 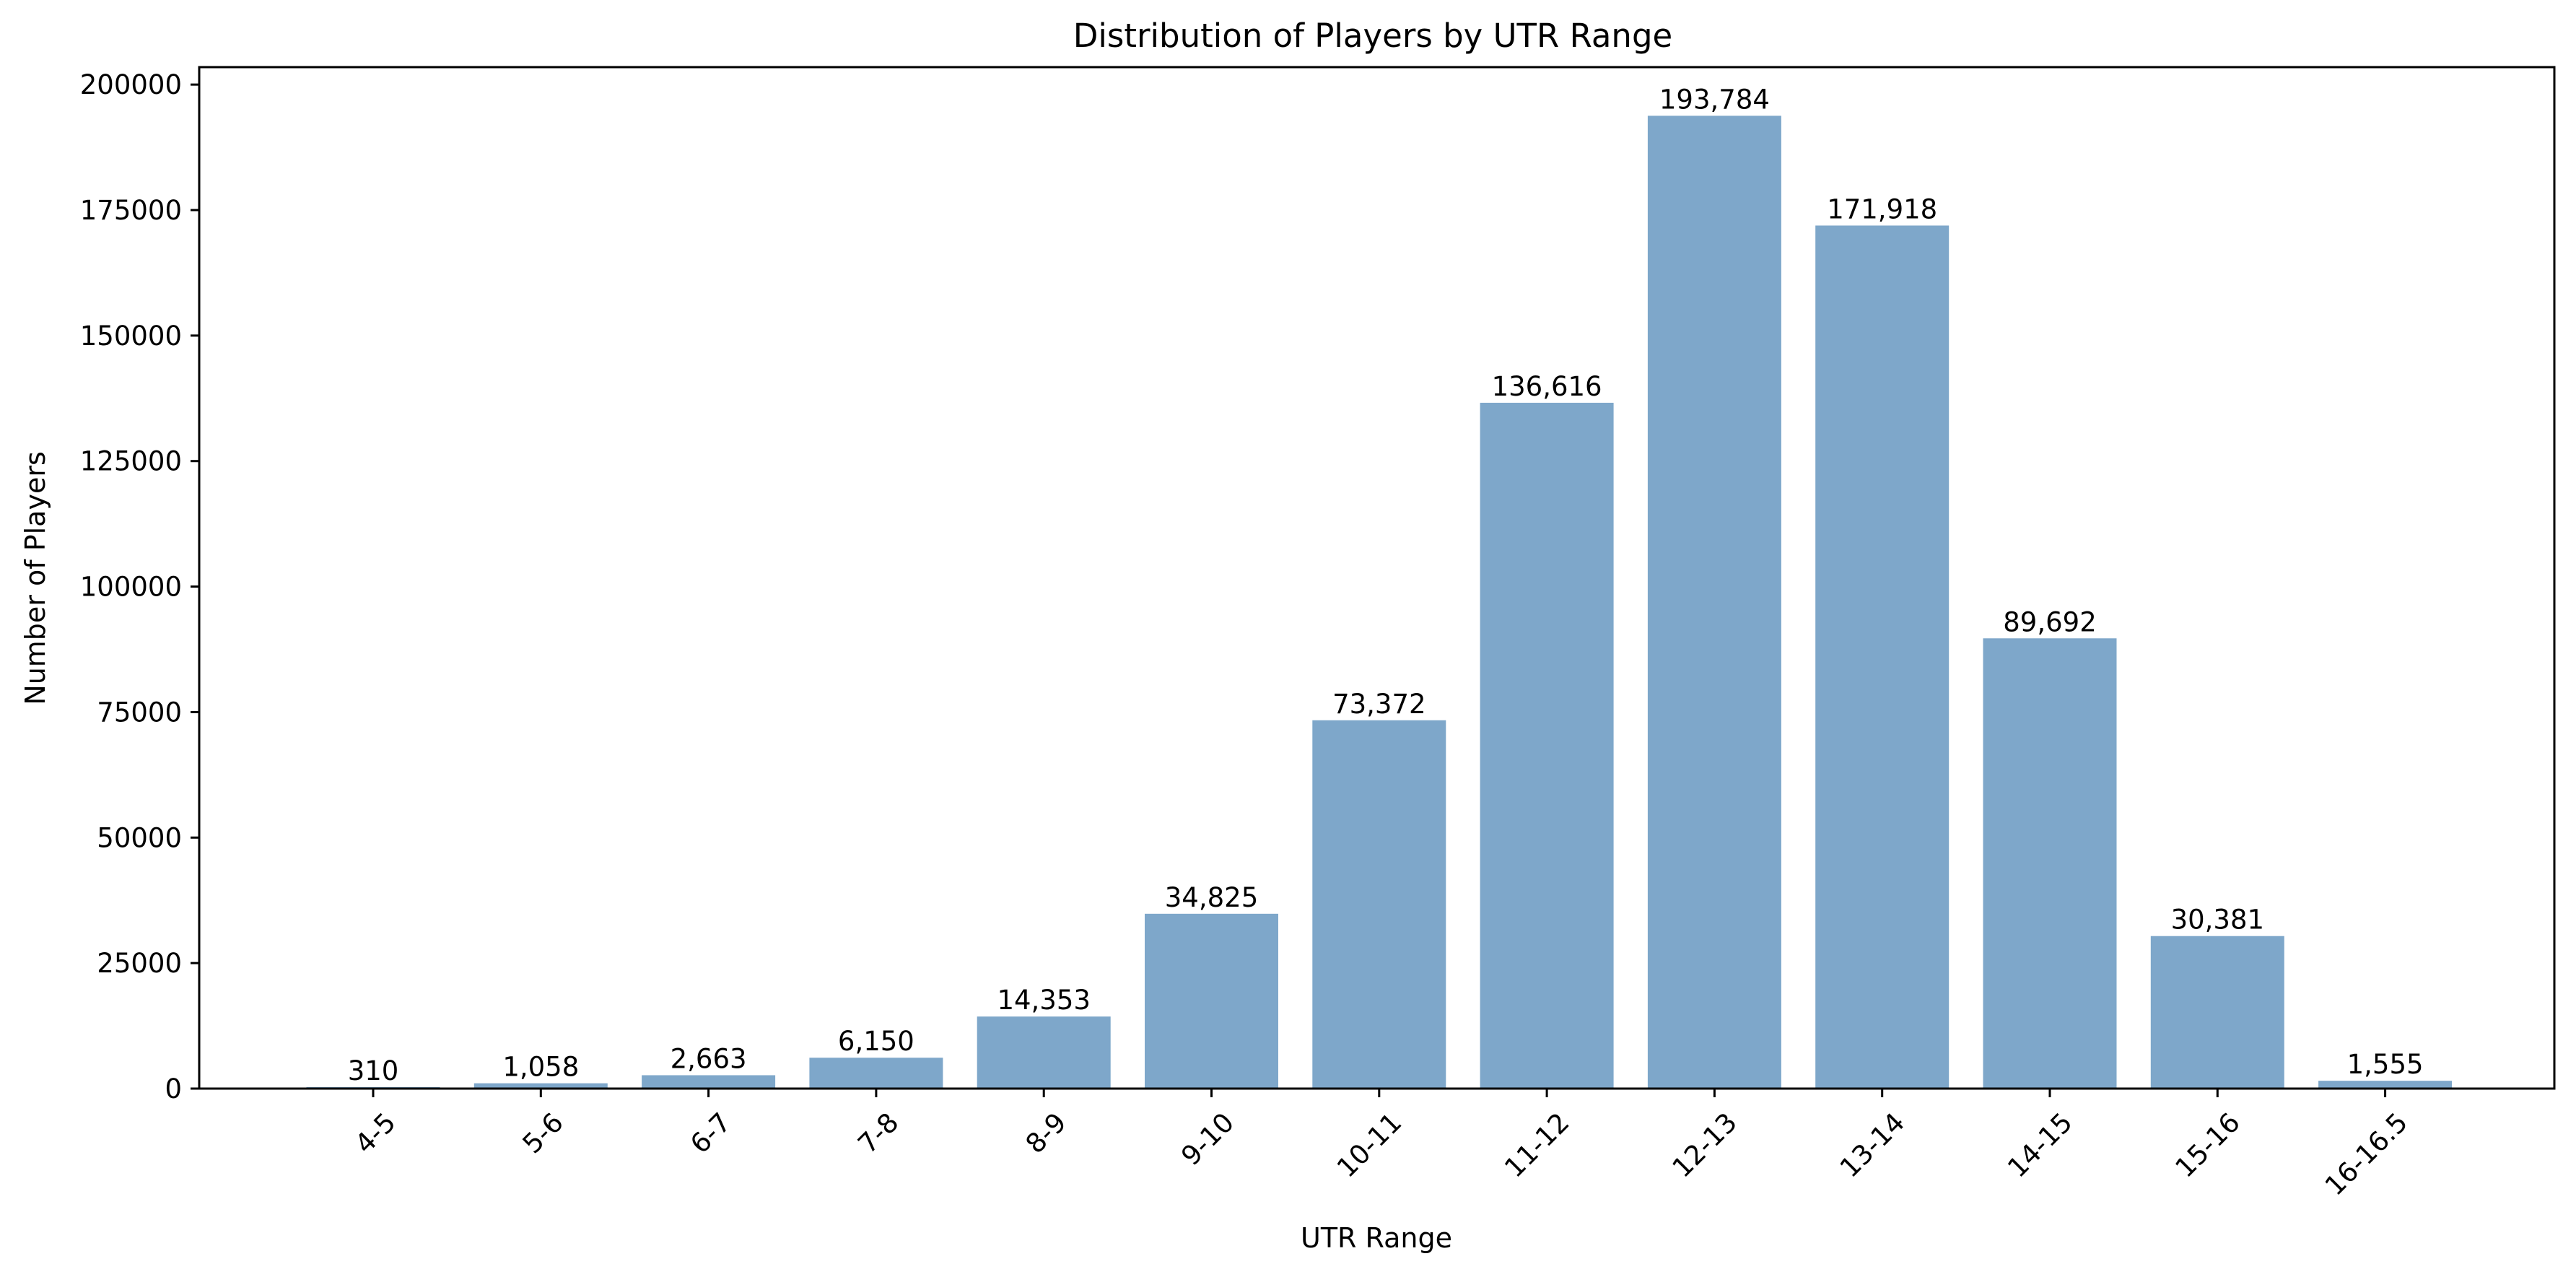 What do you see at coordinates (2217, 920) in the screenshot?
I see `data-label-15-16: 30,381` at bounding box center [2217, 920].